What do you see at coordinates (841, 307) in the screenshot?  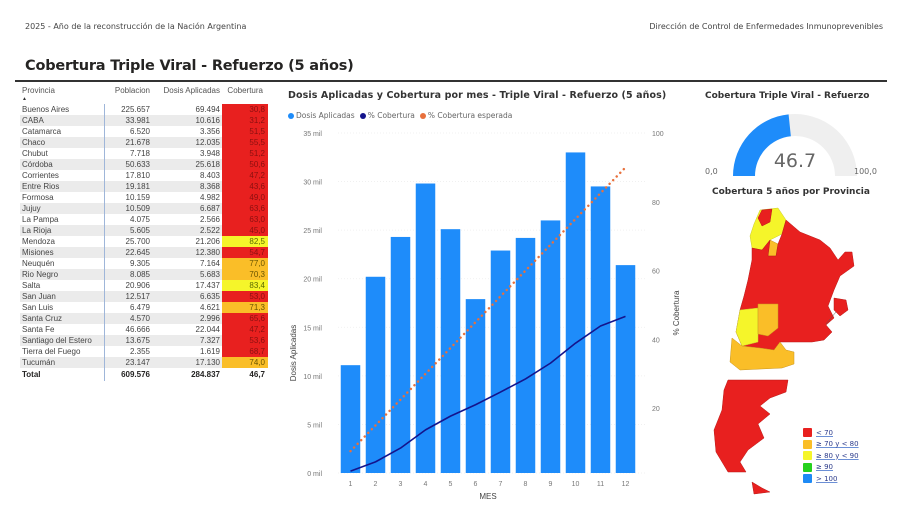 I see `caba-inset` at bounding box center [841, 307].